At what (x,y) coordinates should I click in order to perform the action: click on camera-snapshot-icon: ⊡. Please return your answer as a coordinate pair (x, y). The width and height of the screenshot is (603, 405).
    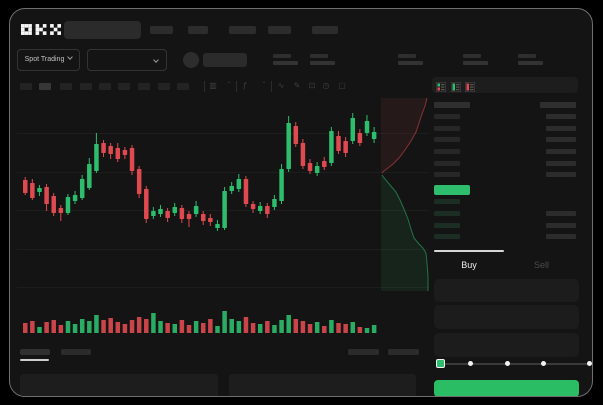
    Looking at the image, I should click on (312, 85).